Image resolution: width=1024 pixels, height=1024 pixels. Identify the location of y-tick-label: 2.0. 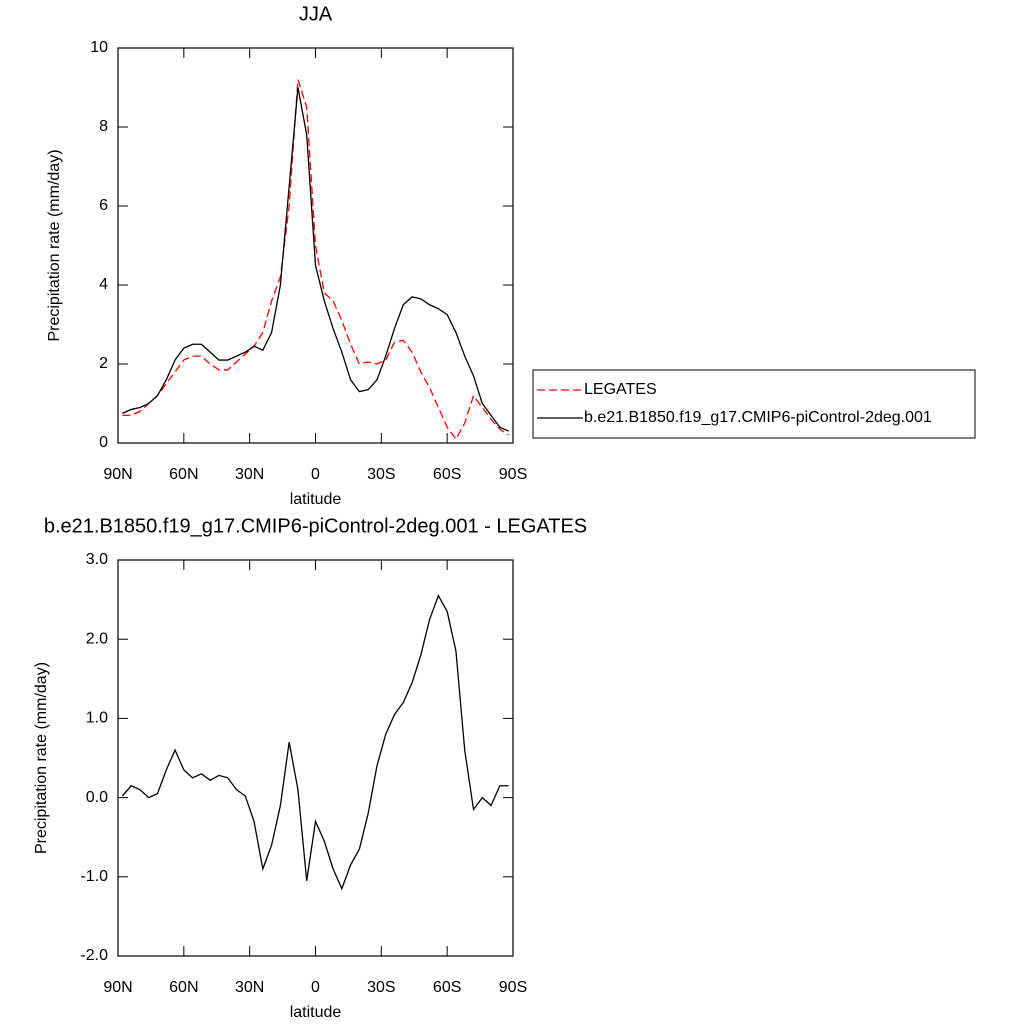
(97, 638).